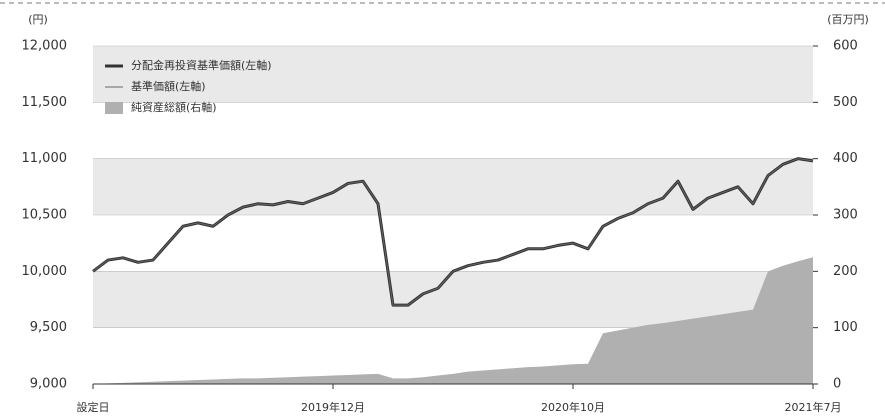 The width and height of the screenshot is (885, 416). I want to click on y2-tick-label: 0, so click(837, 384).